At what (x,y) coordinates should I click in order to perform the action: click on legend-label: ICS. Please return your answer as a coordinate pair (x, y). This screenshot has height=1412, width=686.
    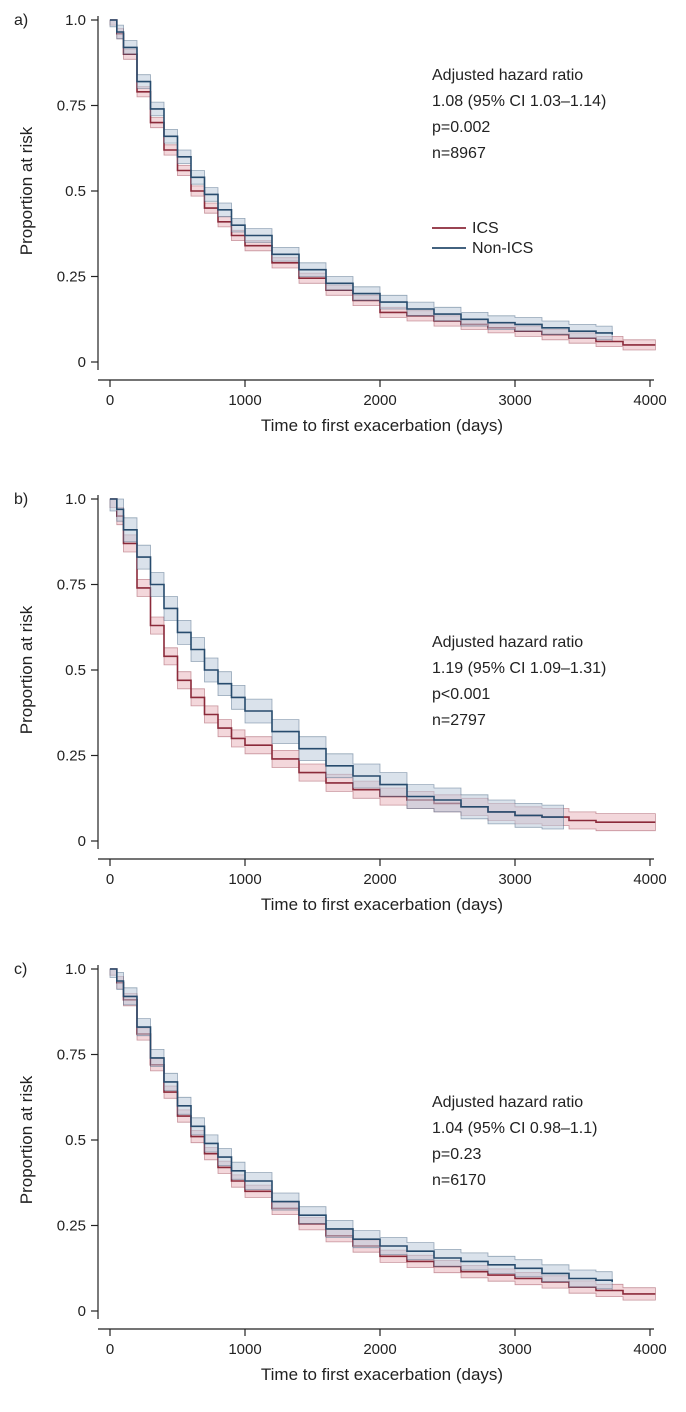
    Looking at the image, I should click on (485, 228).